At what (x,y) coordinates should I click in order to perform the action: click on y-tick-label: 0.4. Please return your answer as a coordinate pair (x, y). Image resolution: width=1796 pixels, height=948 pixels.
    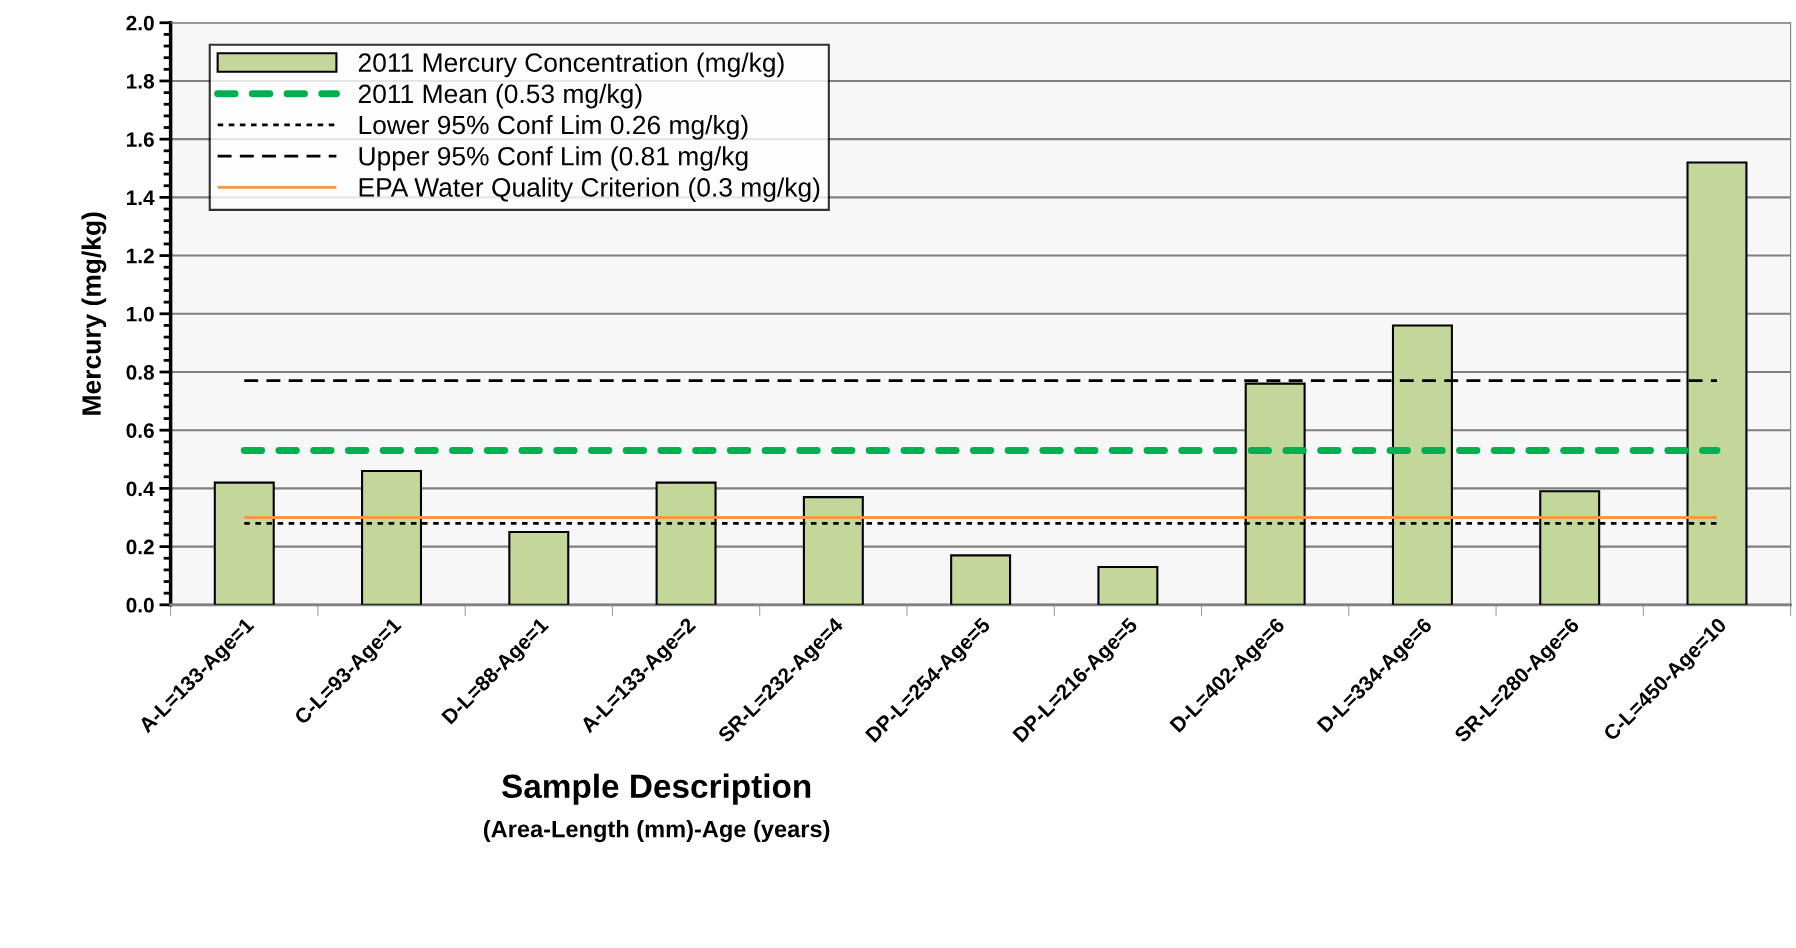
    Looking at the image, I should click on (140, 489).